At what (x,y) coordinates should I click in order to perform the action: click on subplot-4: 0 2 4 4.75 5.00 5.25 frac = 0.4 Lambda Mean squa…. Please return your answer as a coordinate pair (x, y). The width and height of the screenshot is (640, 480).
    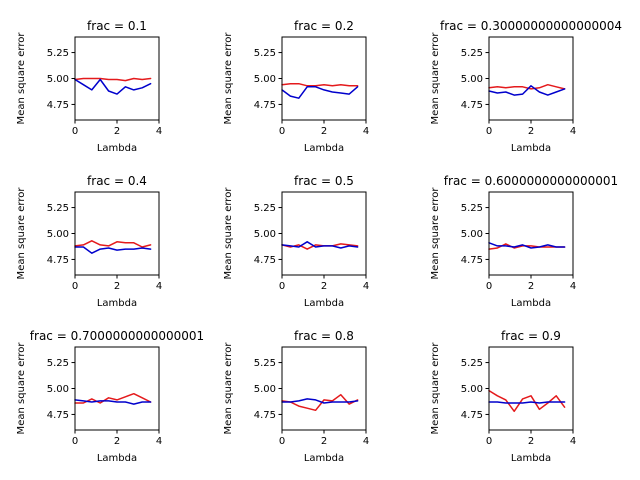
    Looking at the image, I should click on (89, 241).